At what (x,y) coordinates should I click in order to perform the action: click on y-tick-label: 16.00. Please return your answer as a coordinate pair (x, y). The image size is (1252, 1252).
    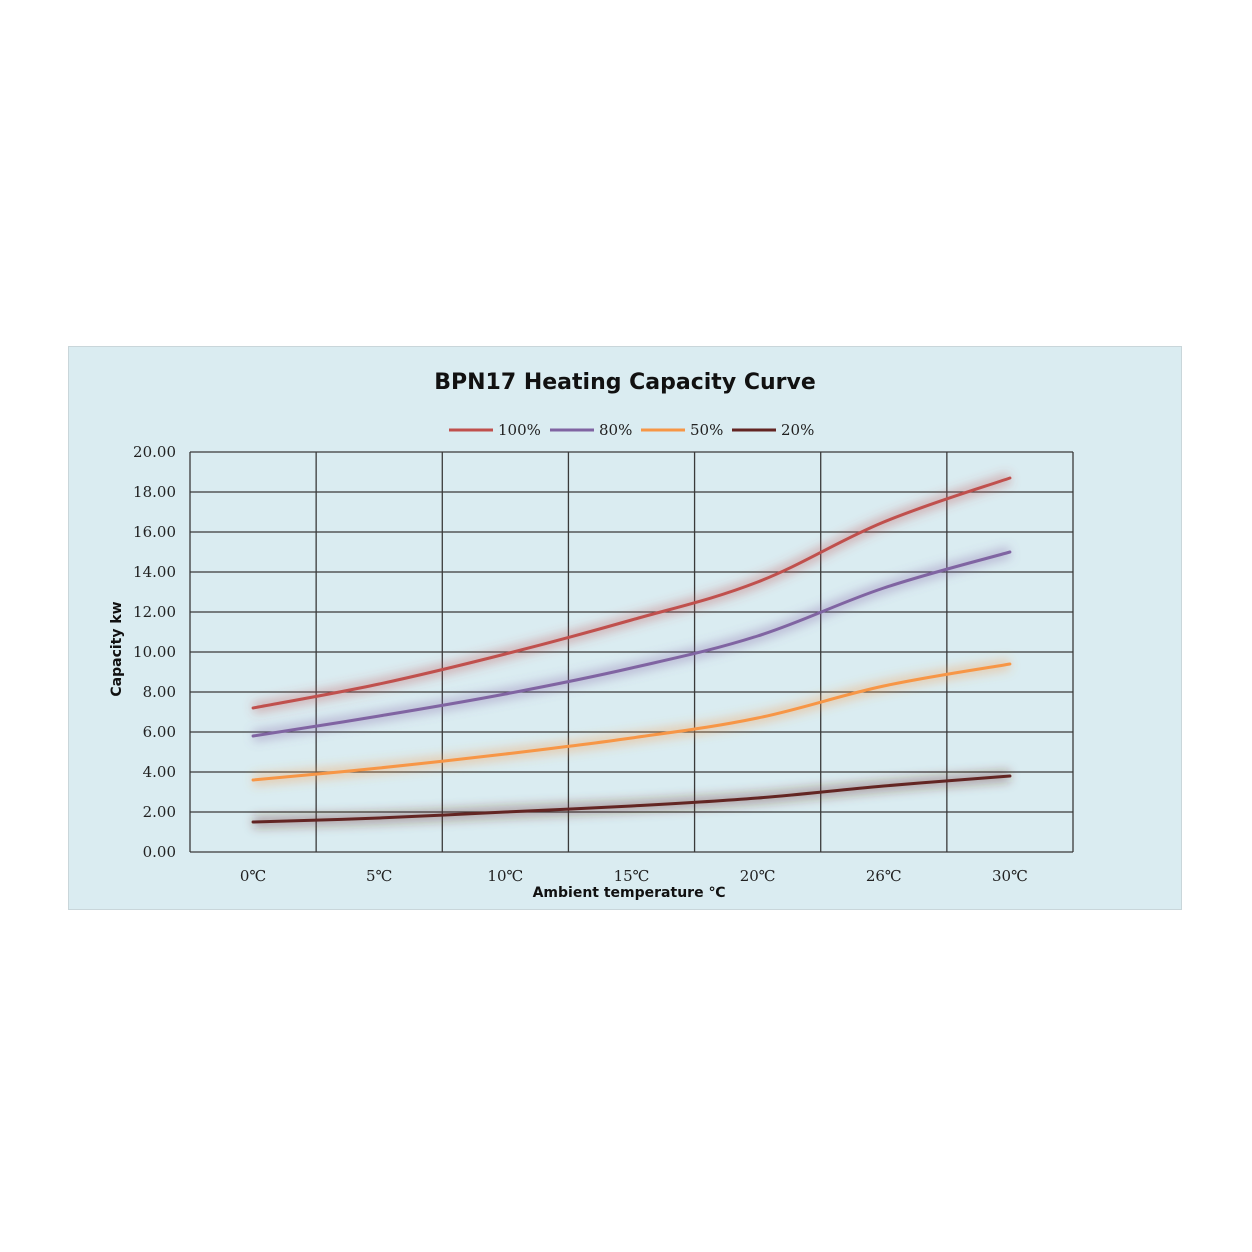
    Looking at the image, I should click on (154, 532).